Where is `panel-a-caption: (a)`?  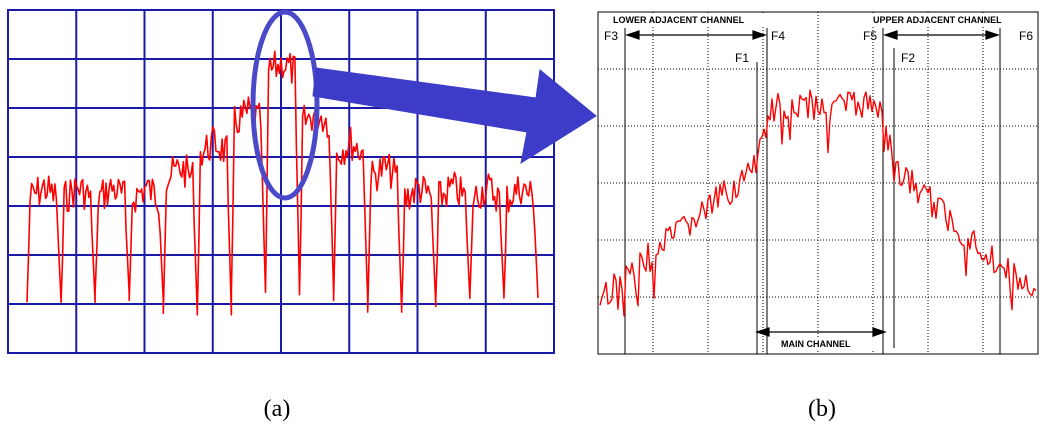
panel-a-caption: (a) is located at coordinates (277, 409).